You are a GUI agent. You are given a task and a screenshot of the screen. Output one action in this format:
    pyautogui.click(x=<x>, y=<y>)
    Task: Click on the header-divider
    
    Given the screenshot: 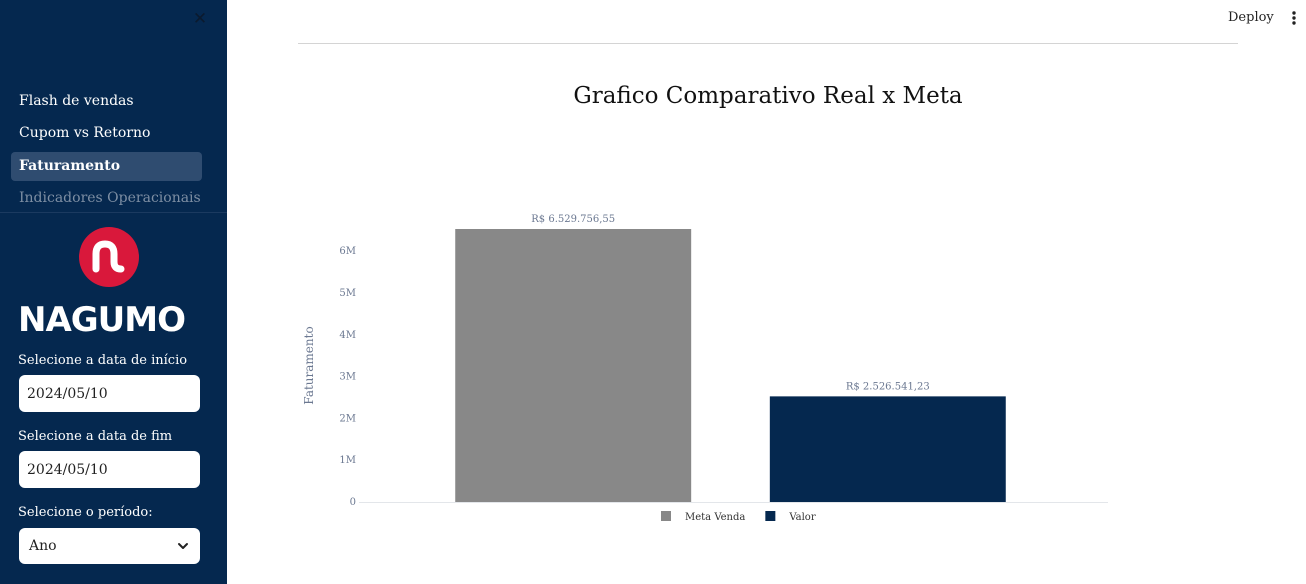 What is the action you would take?
    pyautogui.click(x=768, y=43)
    